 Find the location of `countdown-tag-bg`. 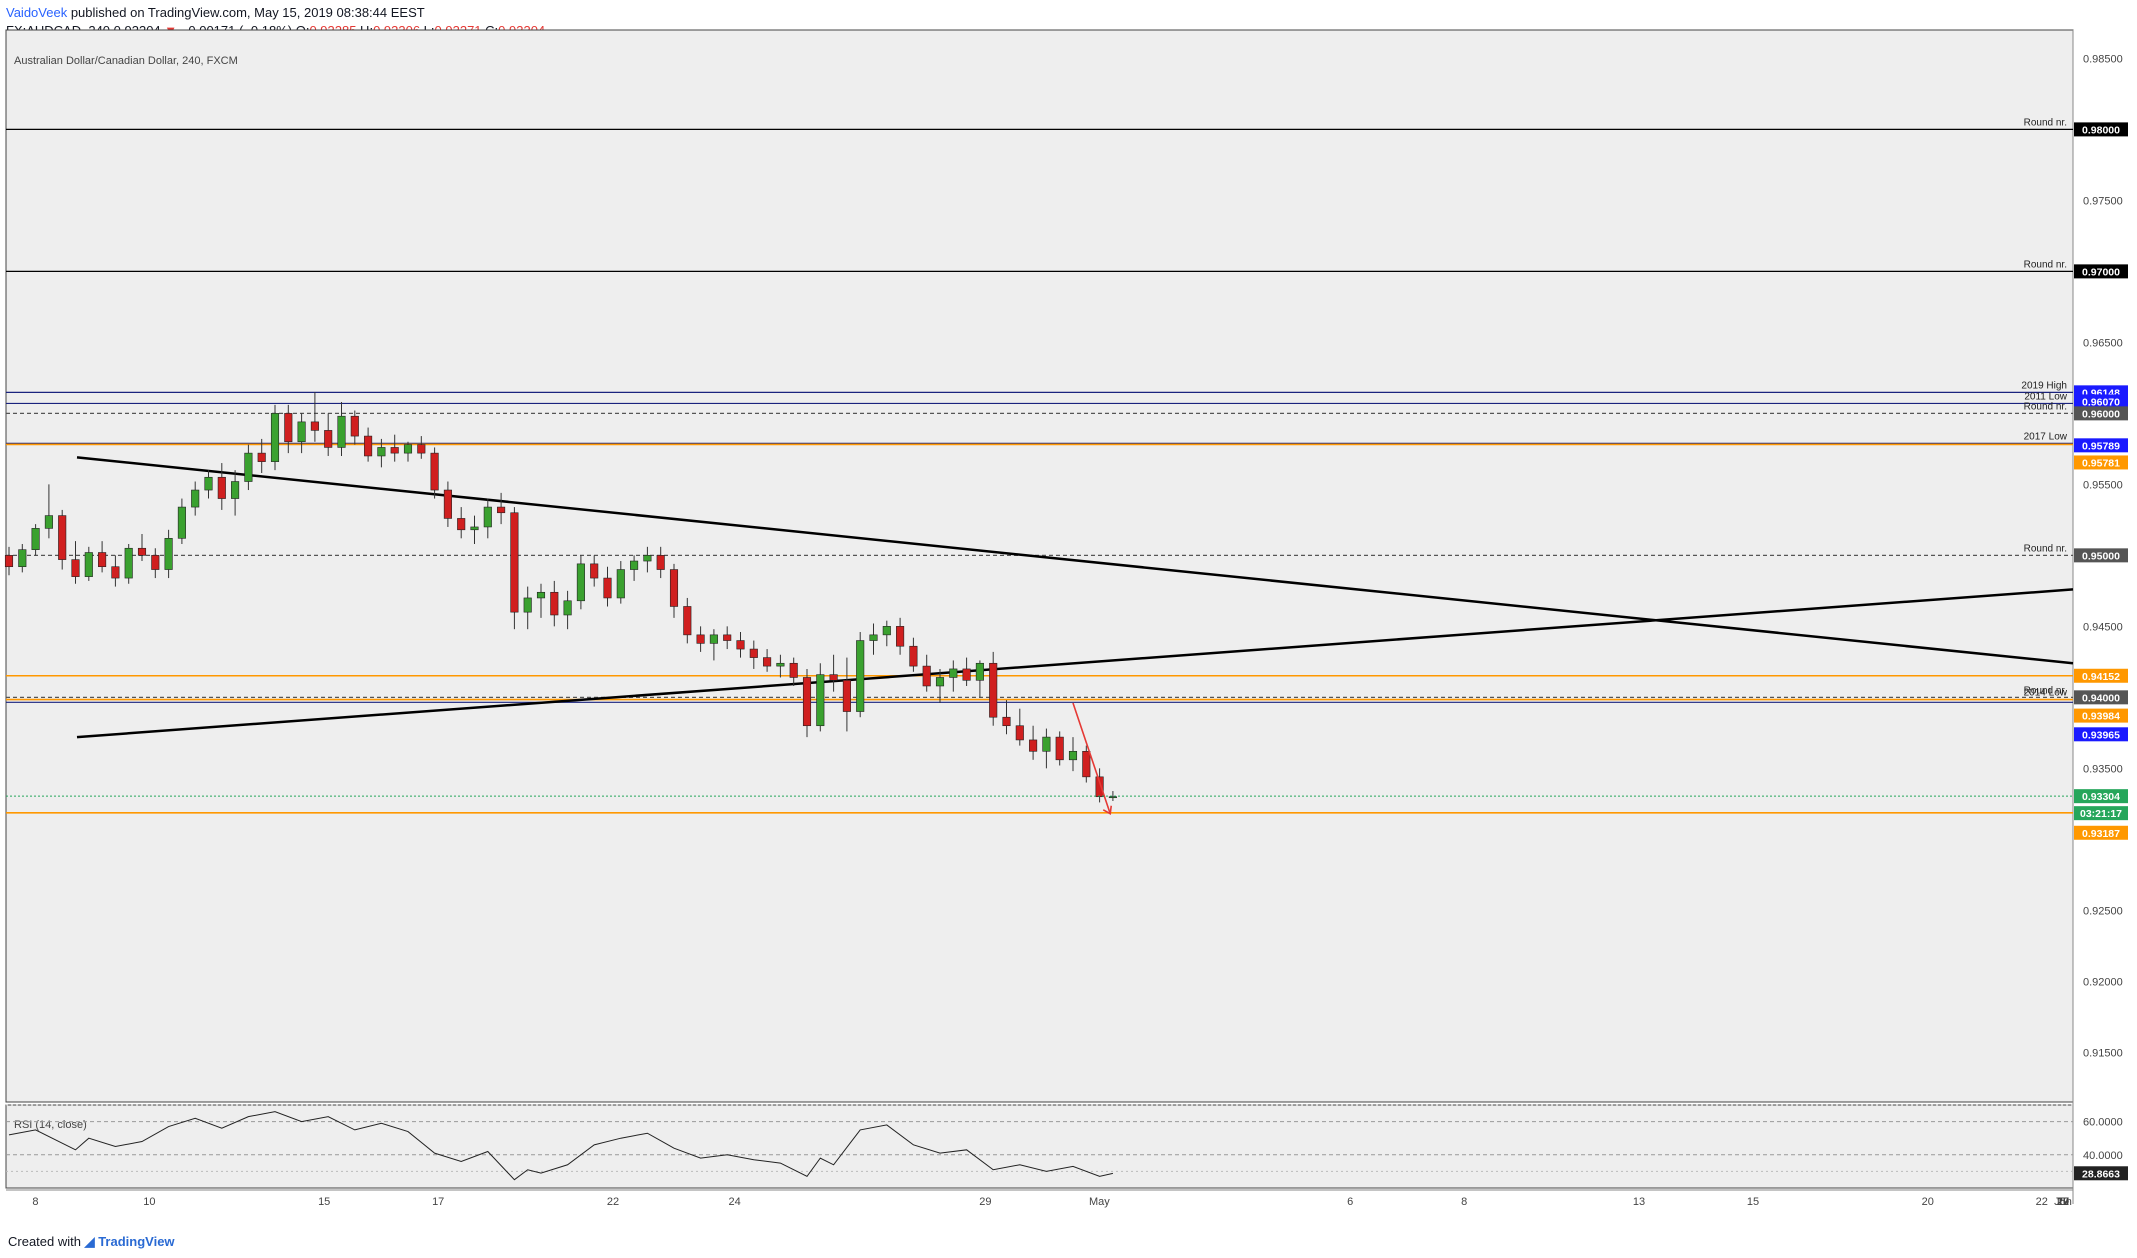

countdown-tag-bg is located at coordinates (2101, 813).